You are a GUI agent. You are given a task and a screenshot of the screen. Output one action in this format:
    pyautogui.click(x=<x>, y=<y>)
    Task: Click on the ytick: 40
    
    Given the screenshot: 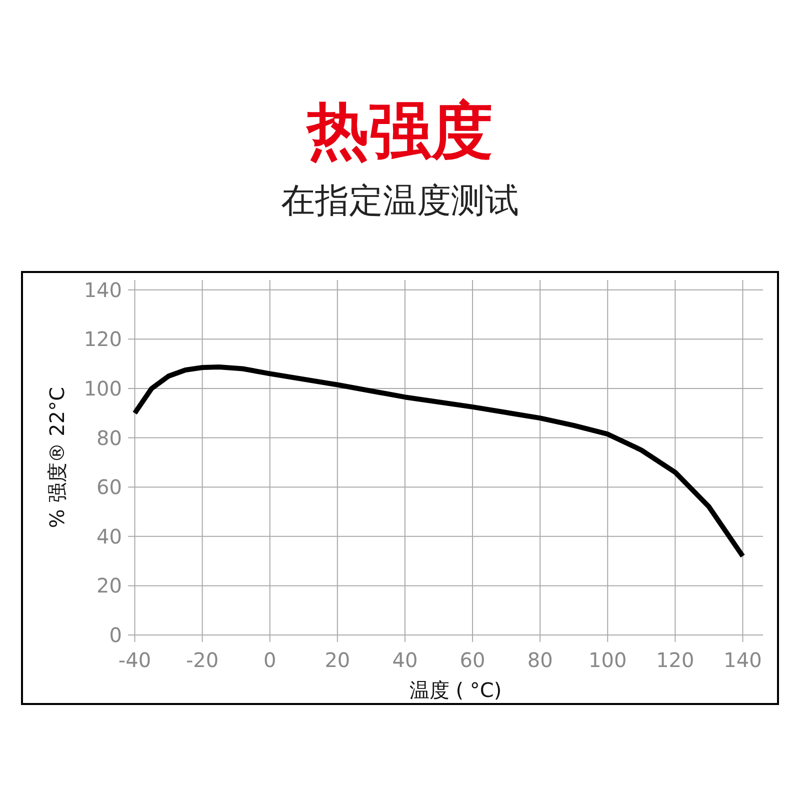 What is the action you would take?
    pyautogui.click(x=109, y=536)
    